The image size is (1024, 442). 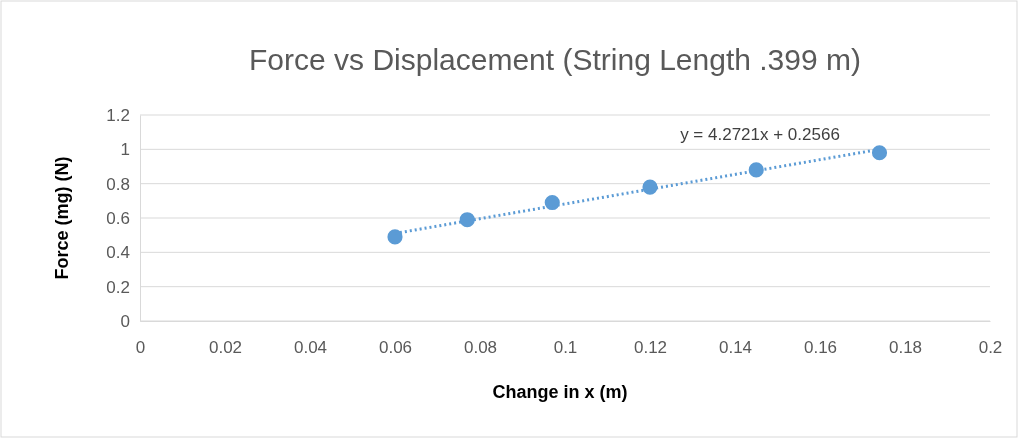 I want to click on y-tick-label: 1, so click(x=125, y=150).